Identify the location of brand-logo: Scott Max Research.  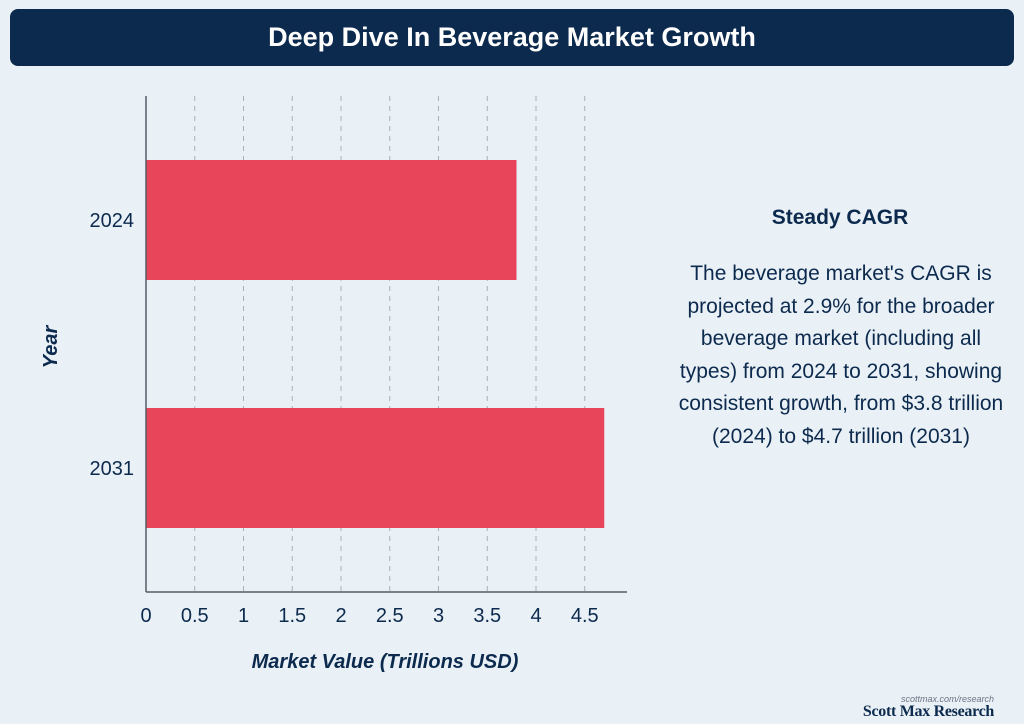
(928, 711).